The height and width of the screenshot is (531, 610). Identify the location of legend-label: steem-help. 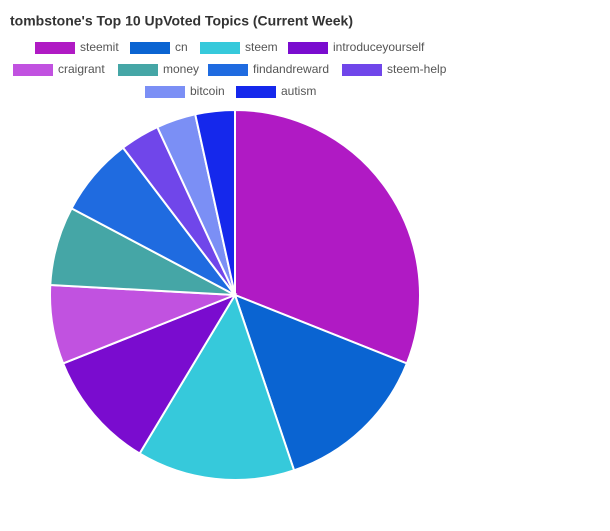
(417, 69).